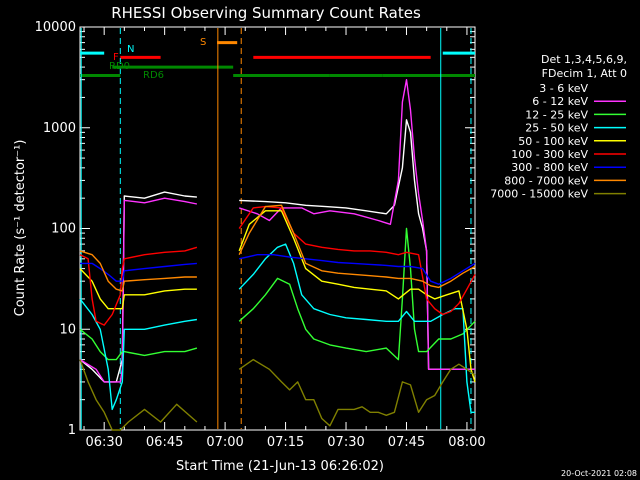 The height and width of the screenshot is (480, 640). Describe the element at coordinates (203, 42) in the screenshot. I see `annotation-label: S` at that location.